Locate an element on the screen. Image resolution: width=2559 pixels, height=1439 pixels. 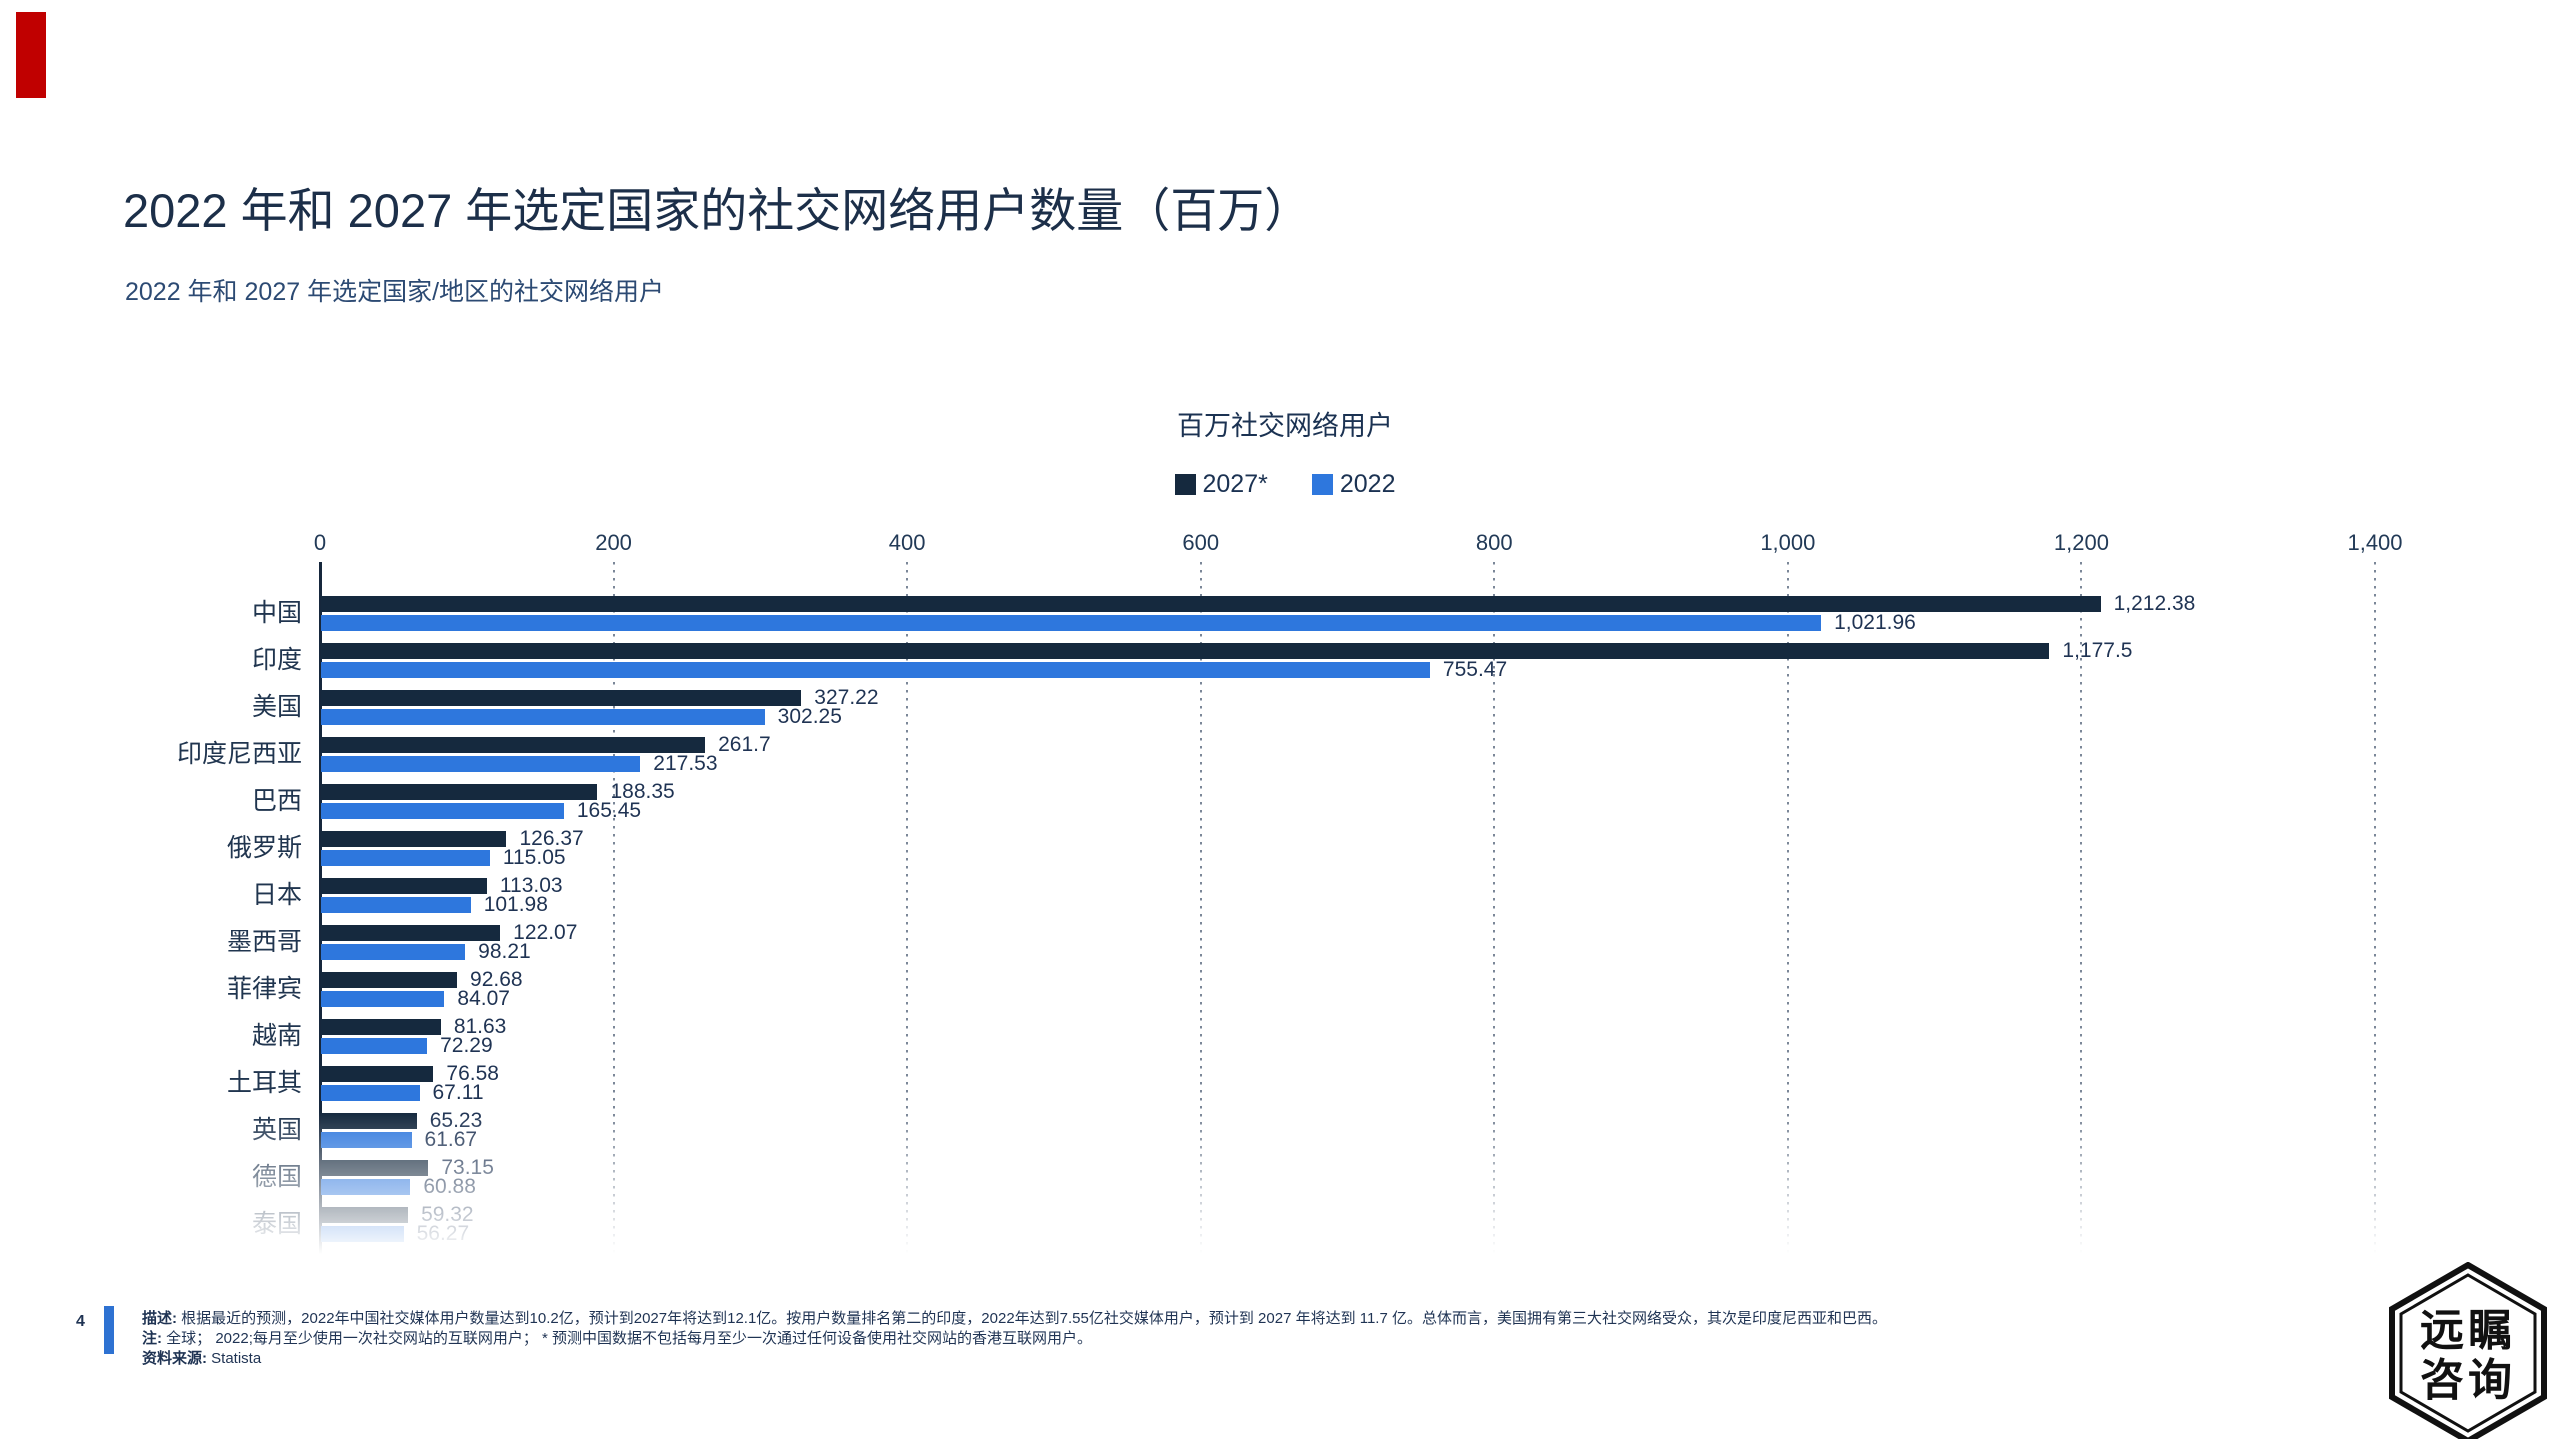
chart-title: 百万社交网络用户 is located at coordinates (1285, 426).